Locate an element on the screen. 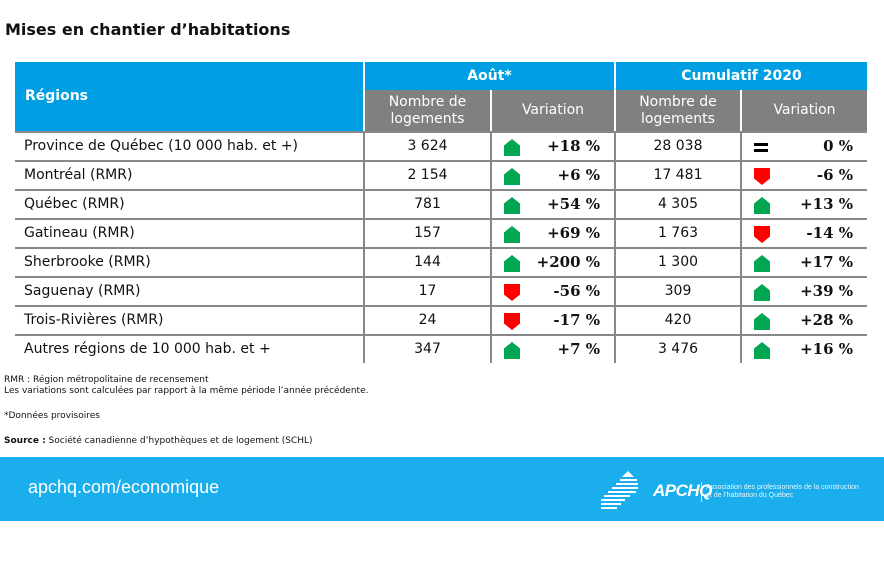 This screenshot has width=884, height=569. aout-variation-cell: +6 % is located at coordinates (552, 175).